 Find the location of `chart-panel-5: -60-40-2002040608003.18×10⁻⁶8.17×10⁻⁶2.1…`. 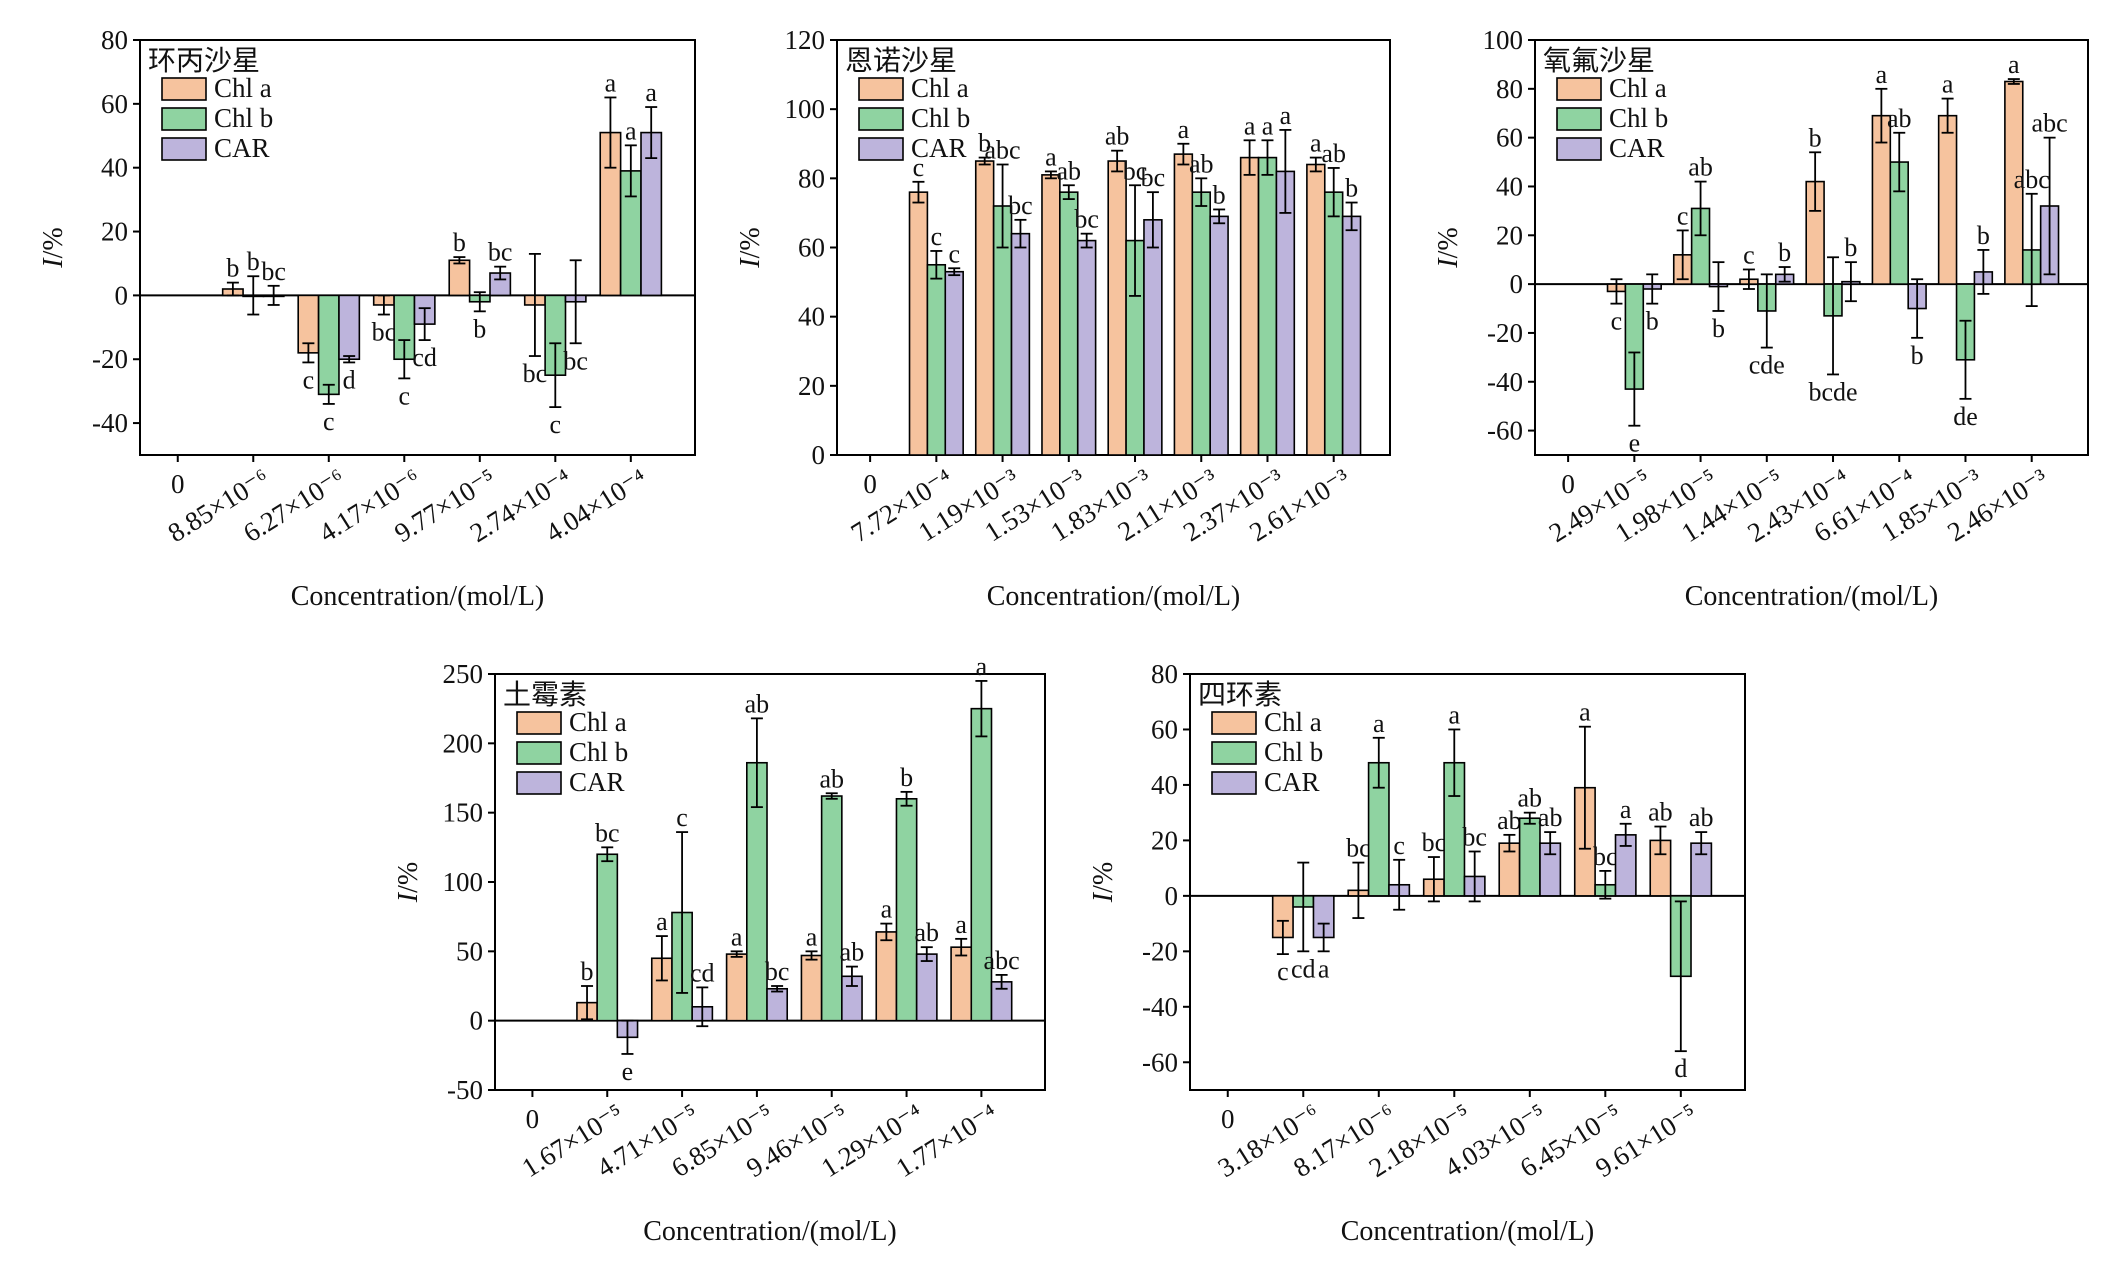

chart-panel-5: -60-40-2002040608003.18×10⁻⁶8.17×10⁻⁶2.1… is located at coordinates (1417, 953).